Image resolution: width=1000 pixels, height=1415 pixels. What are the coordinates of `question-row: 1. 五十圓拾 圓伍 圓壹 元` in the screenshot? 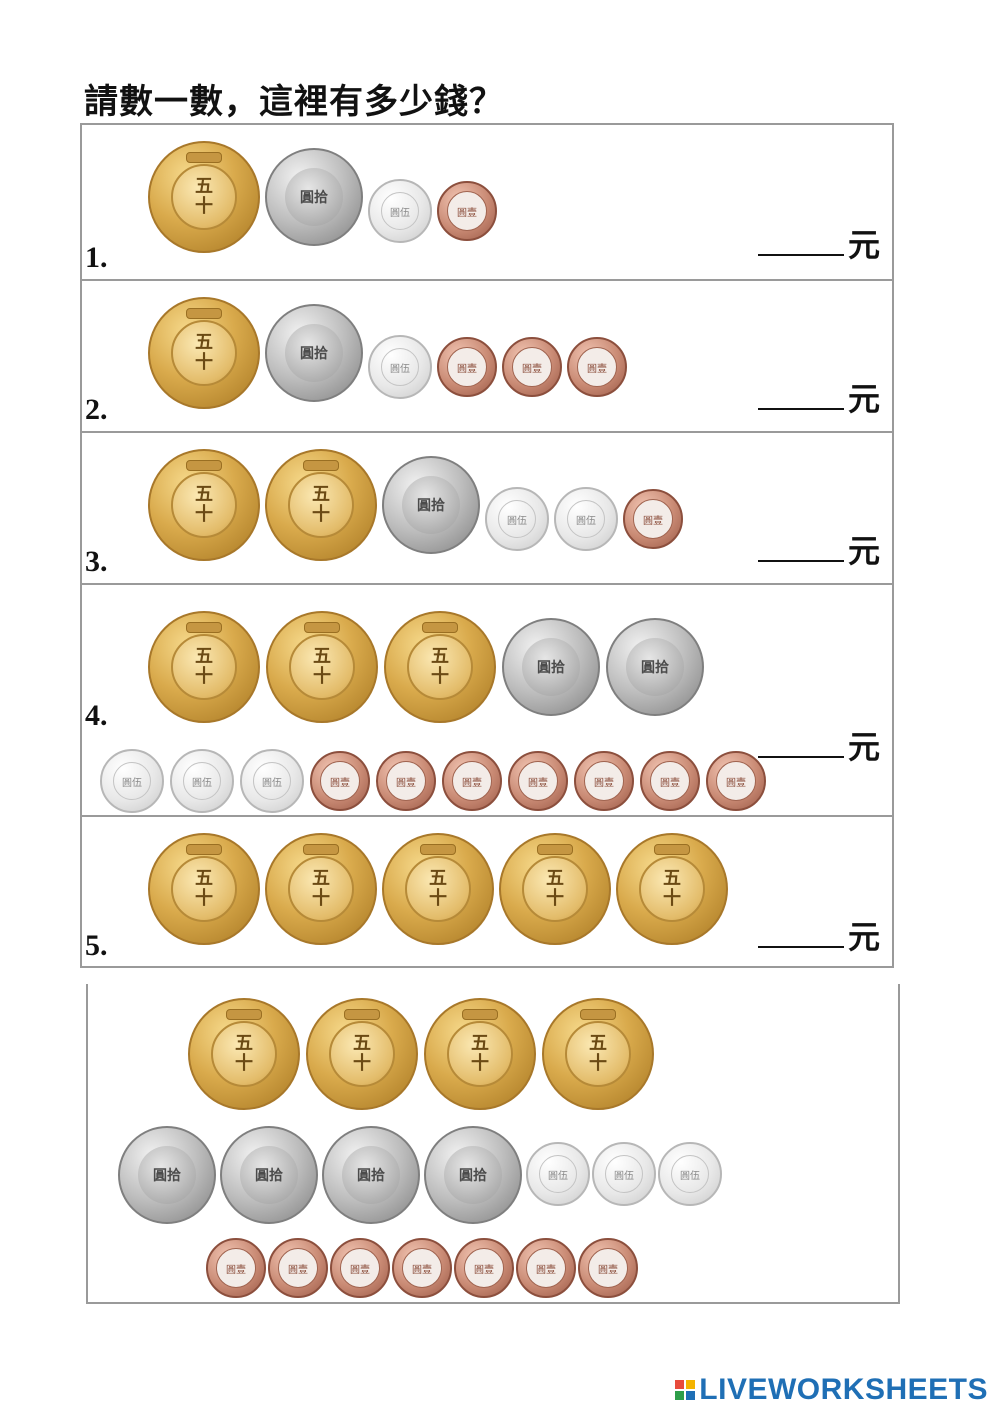 It's located at (487, 202).